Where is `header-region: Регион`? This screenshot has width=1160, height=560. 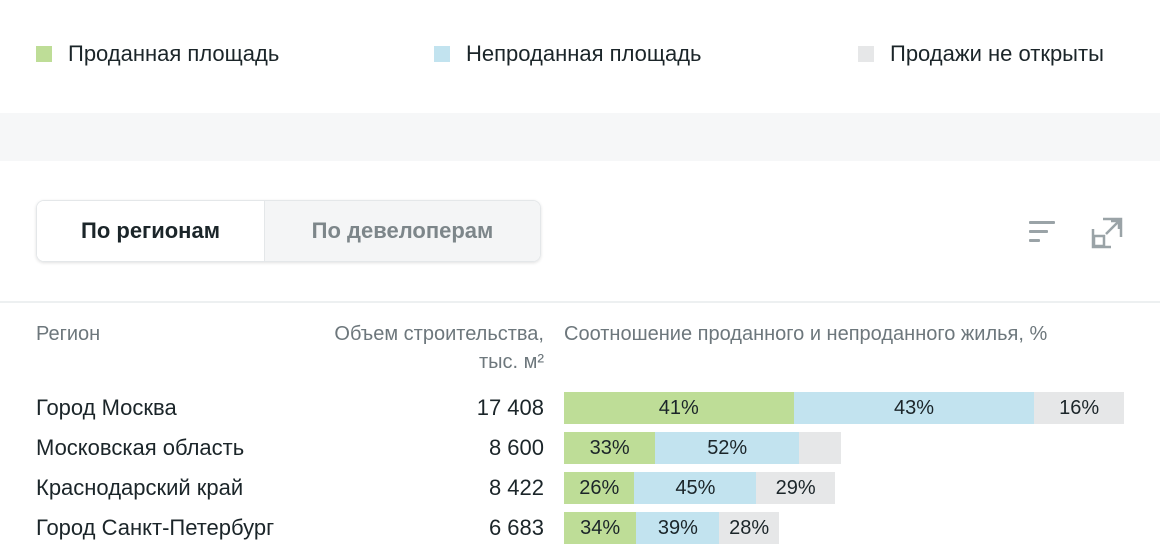
header-region: Регион is located at coordinates (68, 334).